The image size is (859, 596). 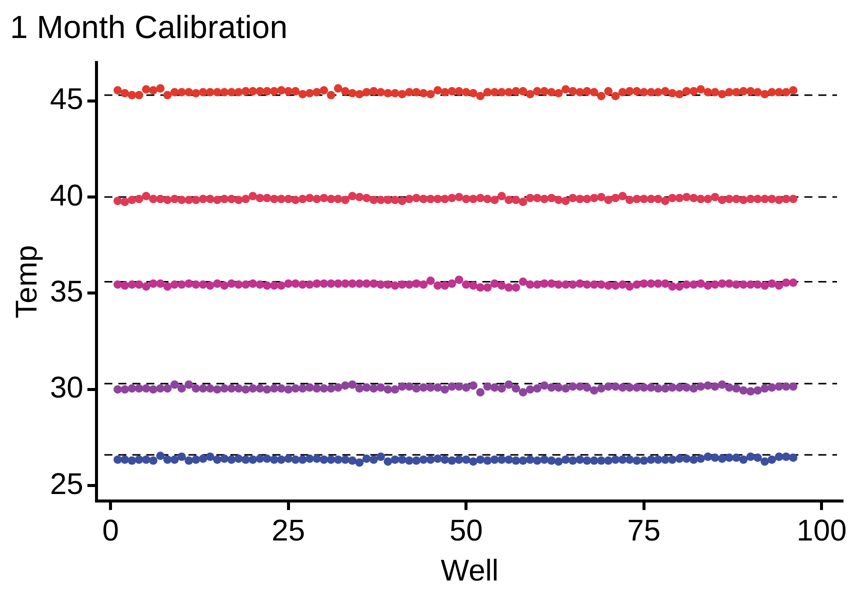 What do you see at coordinates (67, 484) in the screenshot?
I see `y-tick-label: 25` at bounding box center [67, 484].